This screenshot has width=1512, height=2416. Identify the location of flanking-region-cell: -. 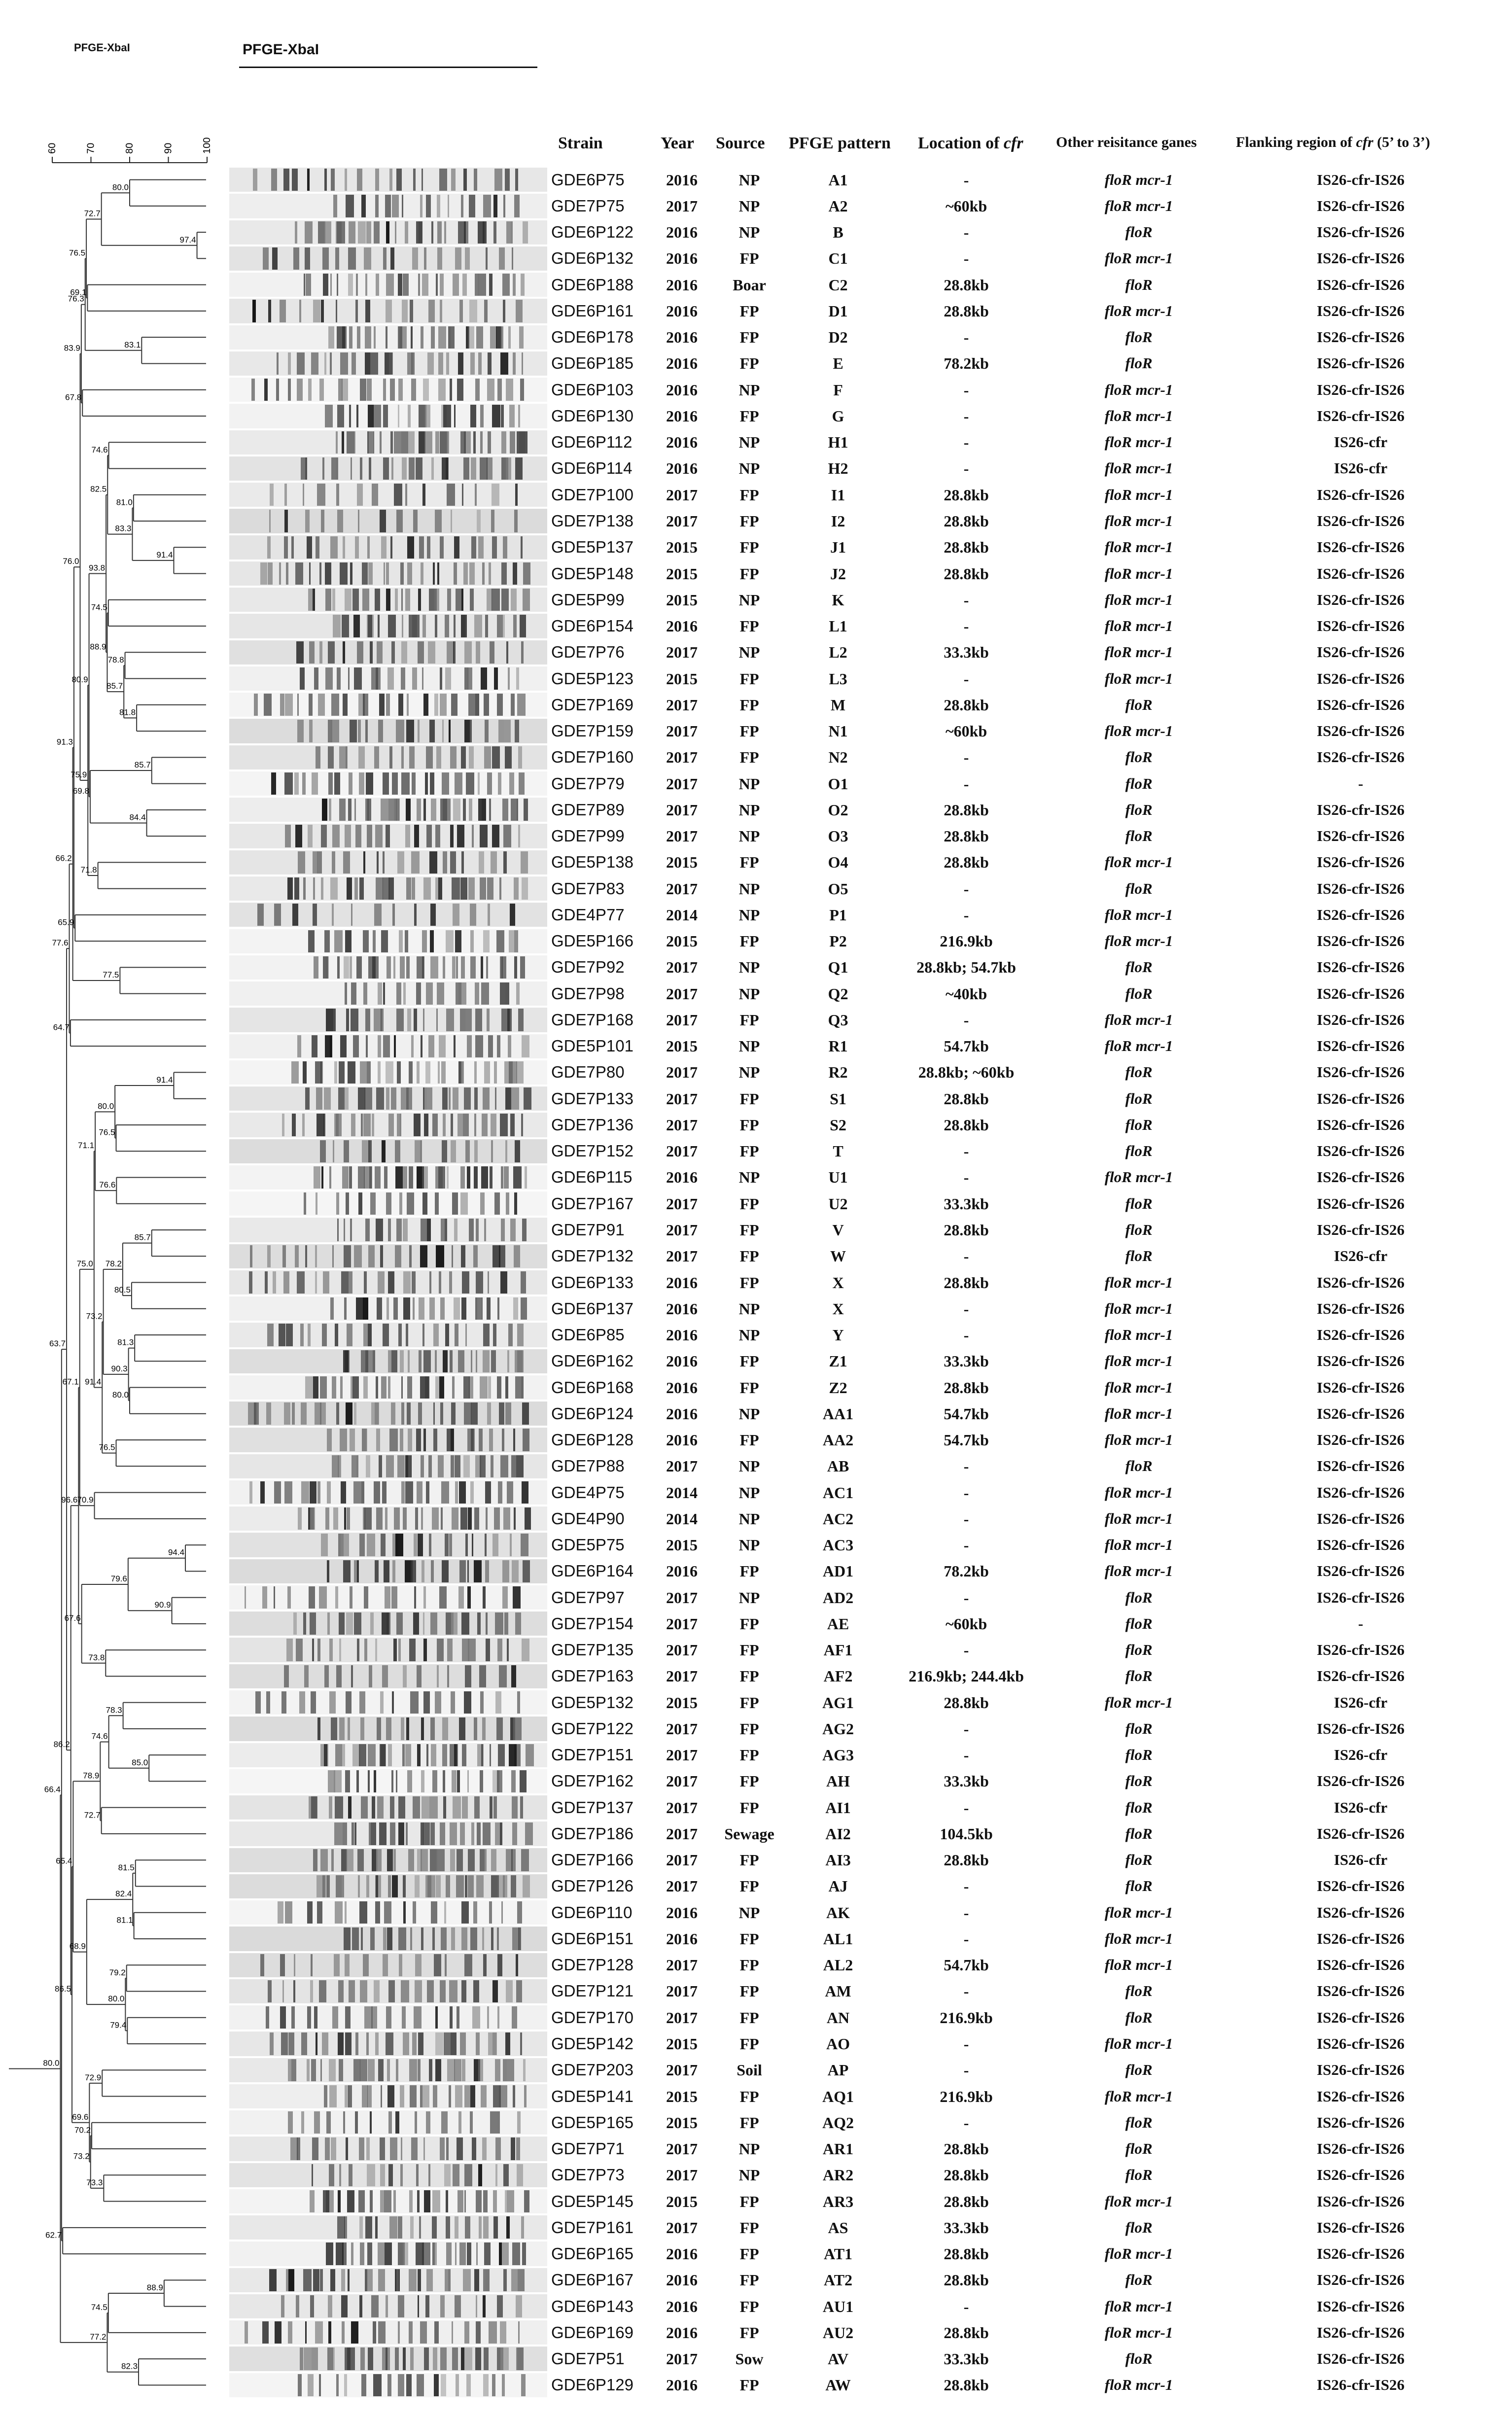
(1361, 783).